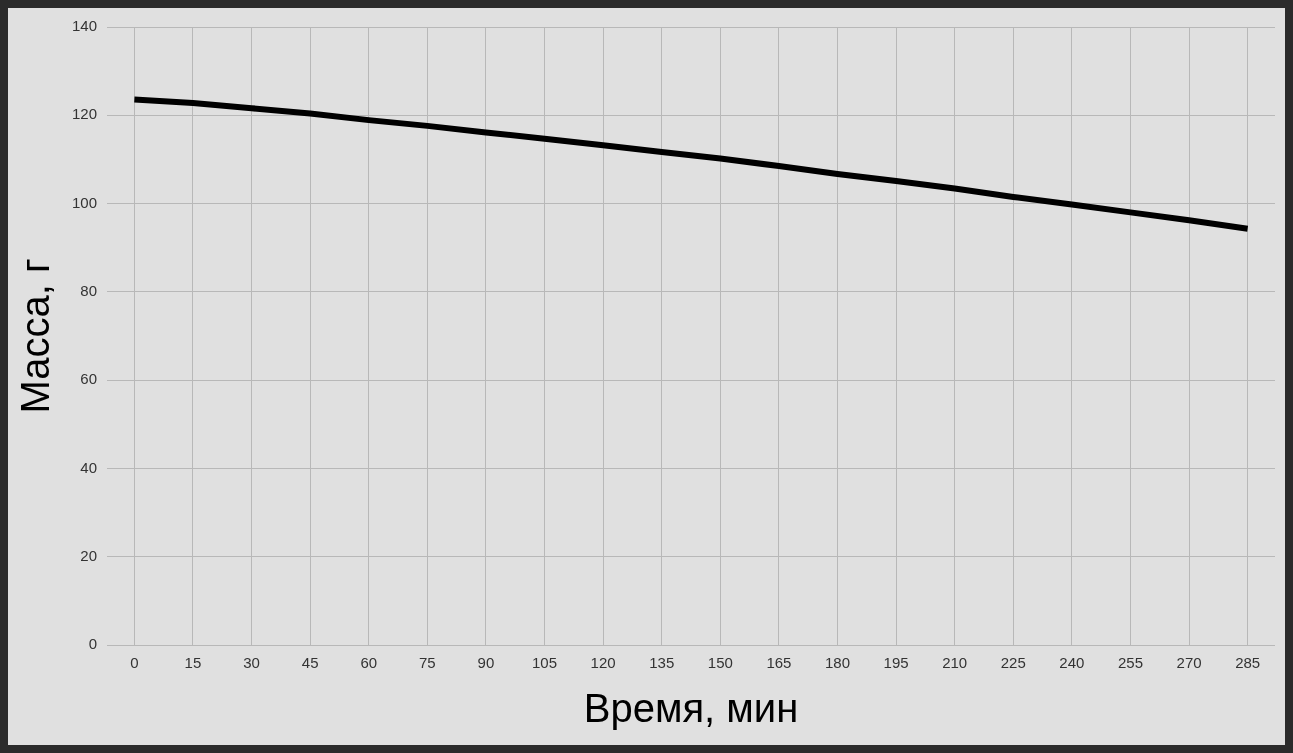 The width and height of the screenshot is (1293, 753). I want to click on x-tick-label: 240, so click(1072, 663).